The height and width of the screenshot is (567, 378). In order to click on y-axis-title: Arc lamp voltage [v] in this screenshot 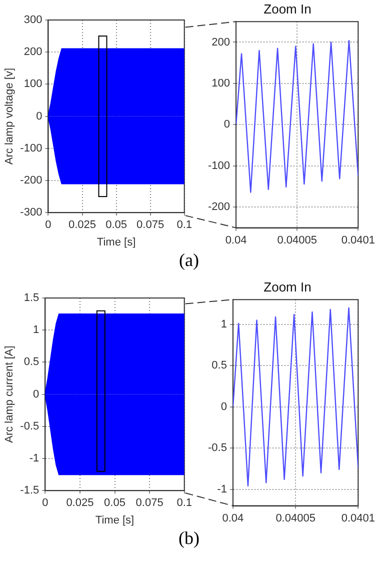, I will do `click(10, 116)`.